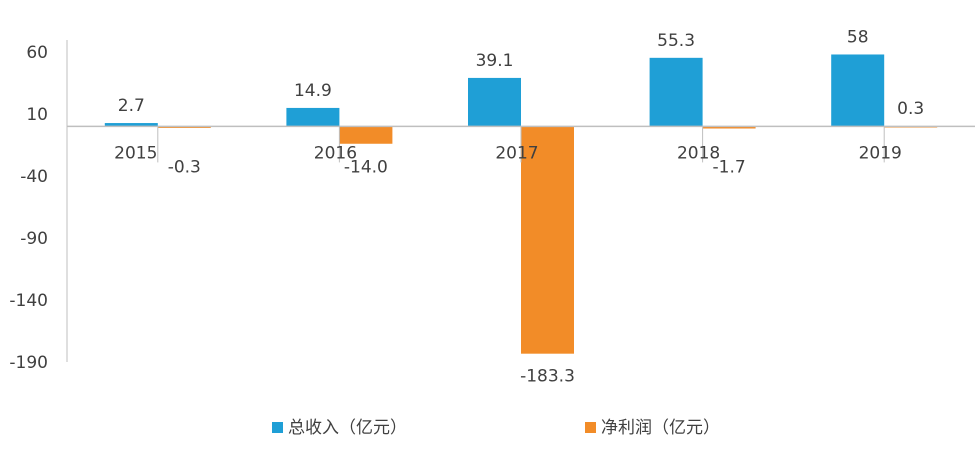 This screenshot has height=467, width=975. What do you see at coordinates (494, 102) in the screenshot?
I see `bar-revenue-2017` at bounding box center [494, 102].